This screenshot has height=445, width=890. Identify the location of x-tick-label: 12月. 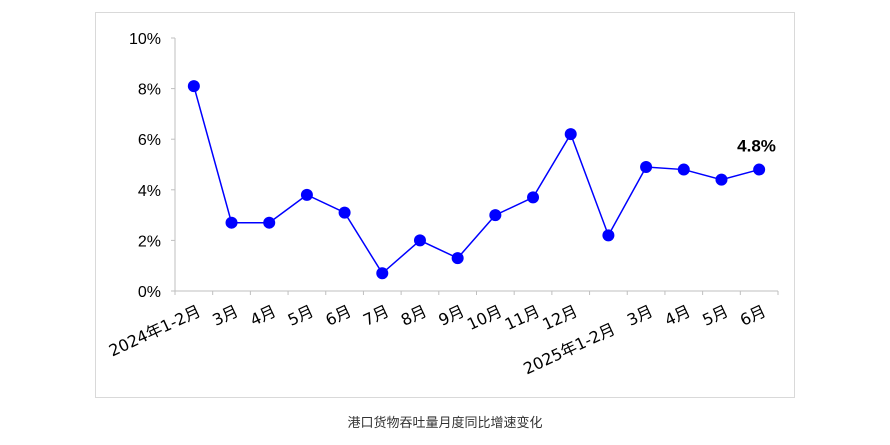
(559, 317).